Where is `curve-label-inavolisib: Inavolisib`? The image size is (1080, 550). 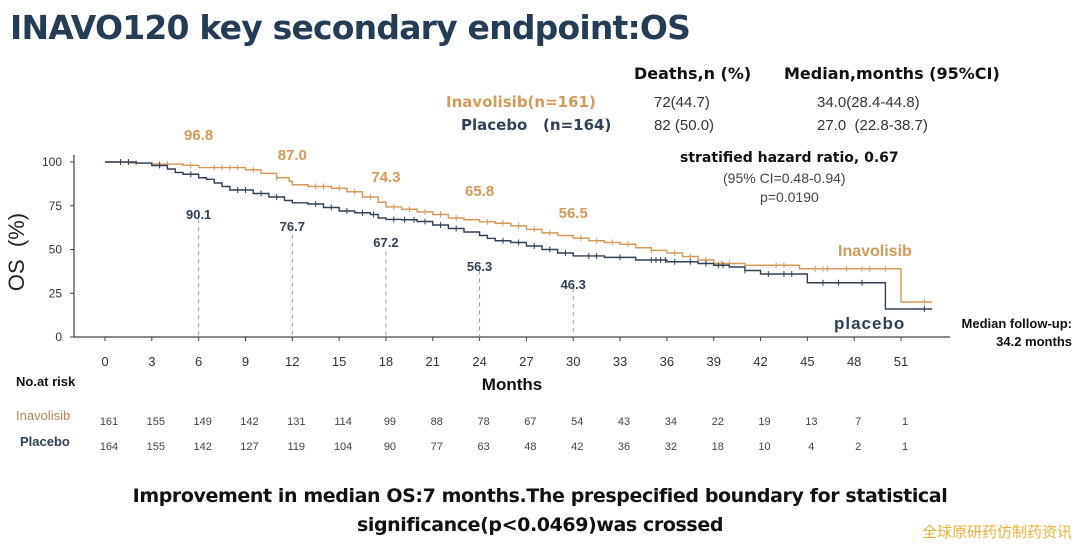 curve-label-inavolisib: Inavolisib is located at coordinates (875, 251).